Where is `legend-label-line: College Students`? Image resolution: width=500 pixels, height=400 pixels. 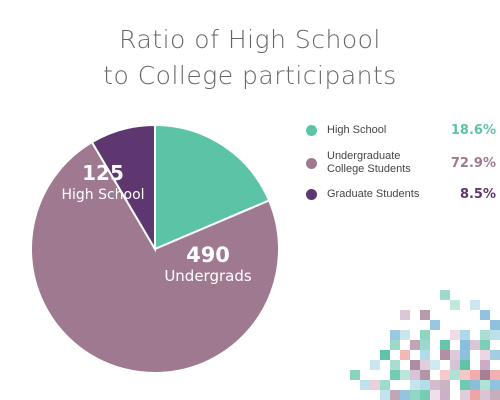
legend-label-line: College Students is located at coordinates (369, 169).